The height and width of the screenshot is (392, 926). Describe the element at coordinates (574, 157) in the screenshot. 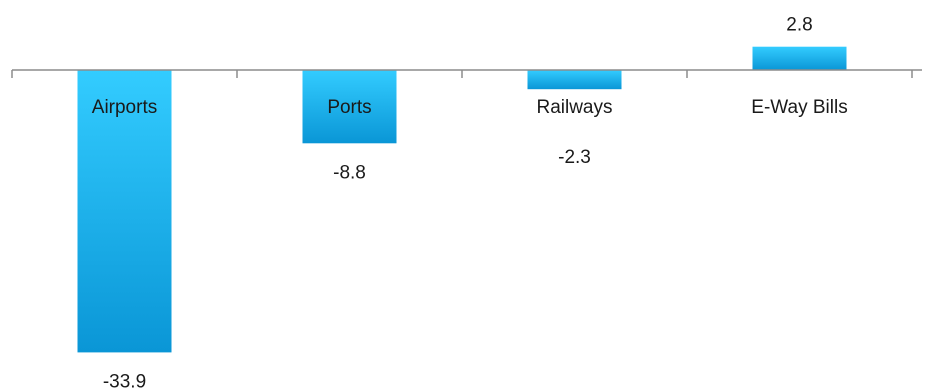

I see `data-label: -2.3` at that location.